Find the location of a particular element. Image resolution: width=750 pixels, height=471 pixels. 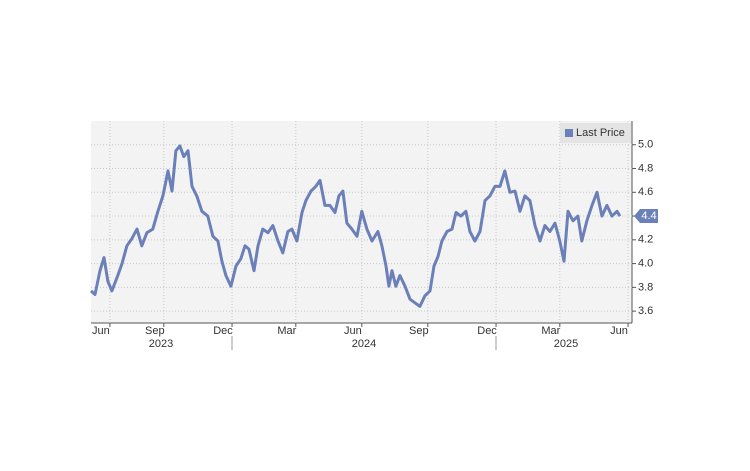

last-value-box is located at coordinates (646, 216).